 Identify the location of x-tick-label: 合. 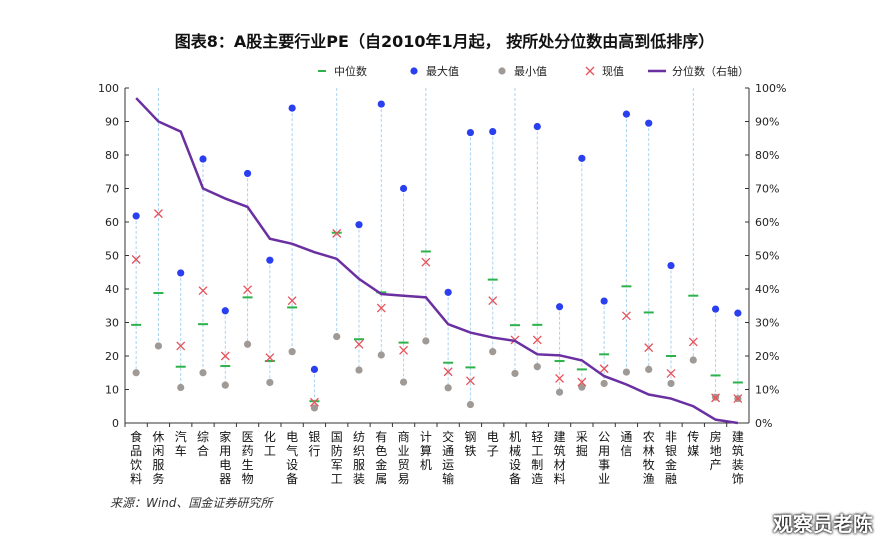
(203, 450).